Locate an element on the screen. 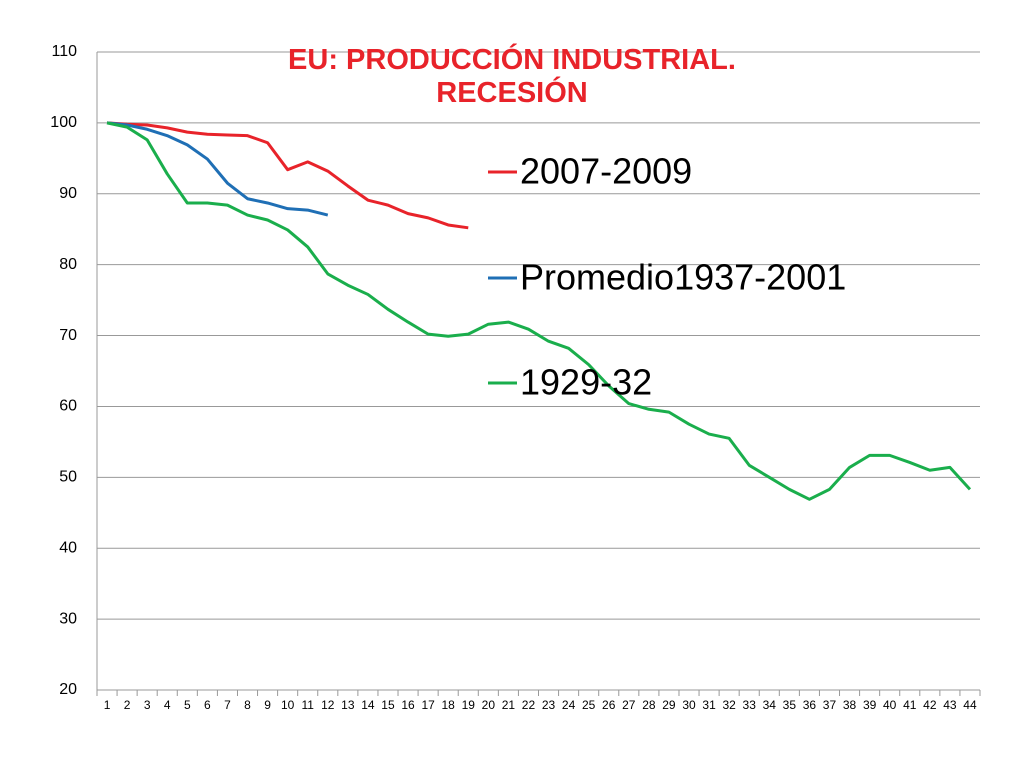 Image resolution: width=1024 pixels, height=768 pixels. y-tick-label: 30 is located at coordinates (68, 618).